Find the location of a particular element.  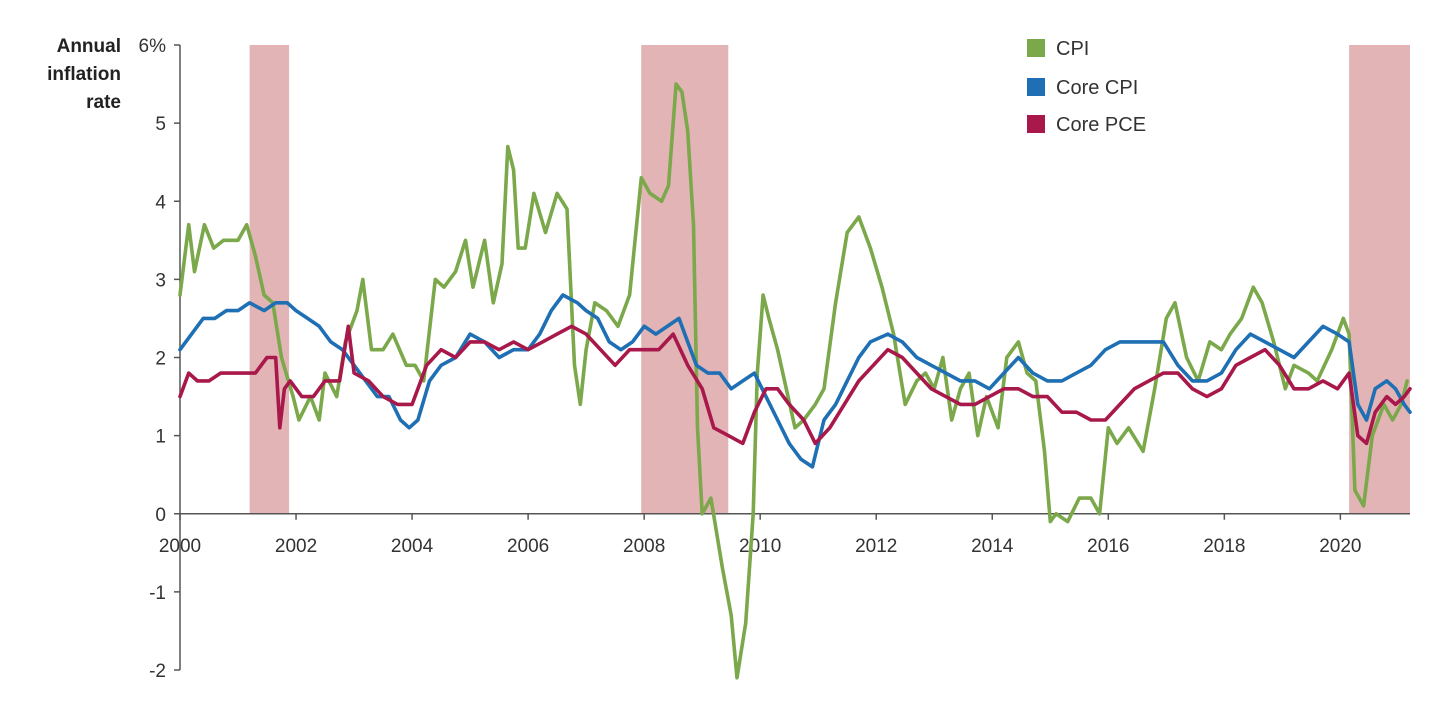

x-tick-label-8: 2016 is located at coordinates (1108, 546).